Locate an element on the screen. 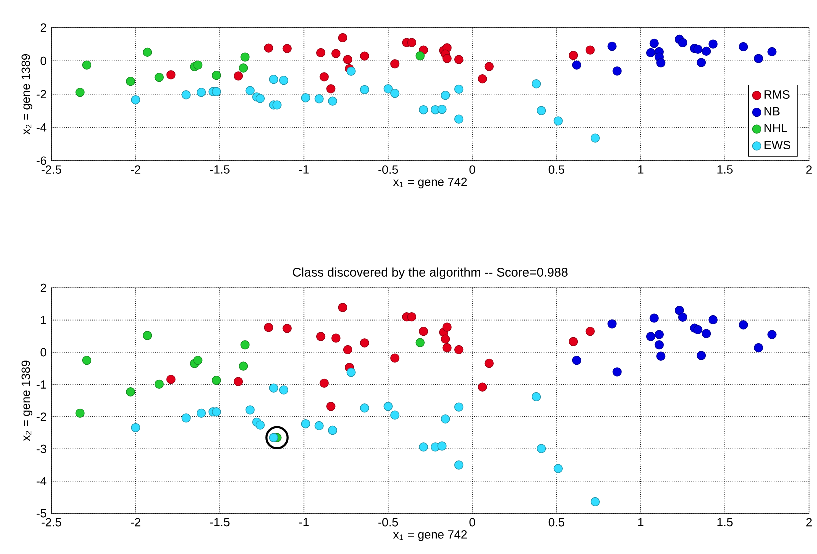 Image resolution: width=817 pixels, height=554 pixels. legend-label: NB is located at coordinates (772, 111).